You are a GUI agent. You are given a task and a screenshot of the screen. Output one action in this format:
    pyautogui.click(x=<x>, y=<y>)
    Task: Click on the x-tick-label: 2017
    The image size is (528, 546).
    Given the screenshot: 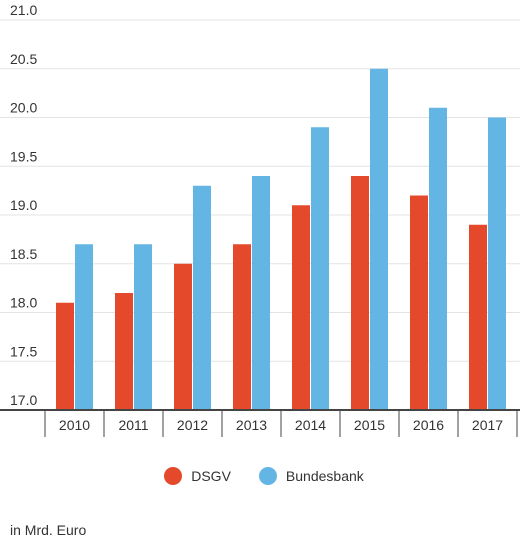 What is the action you would take?
    pyautogui.click(x=487, y=425)
    